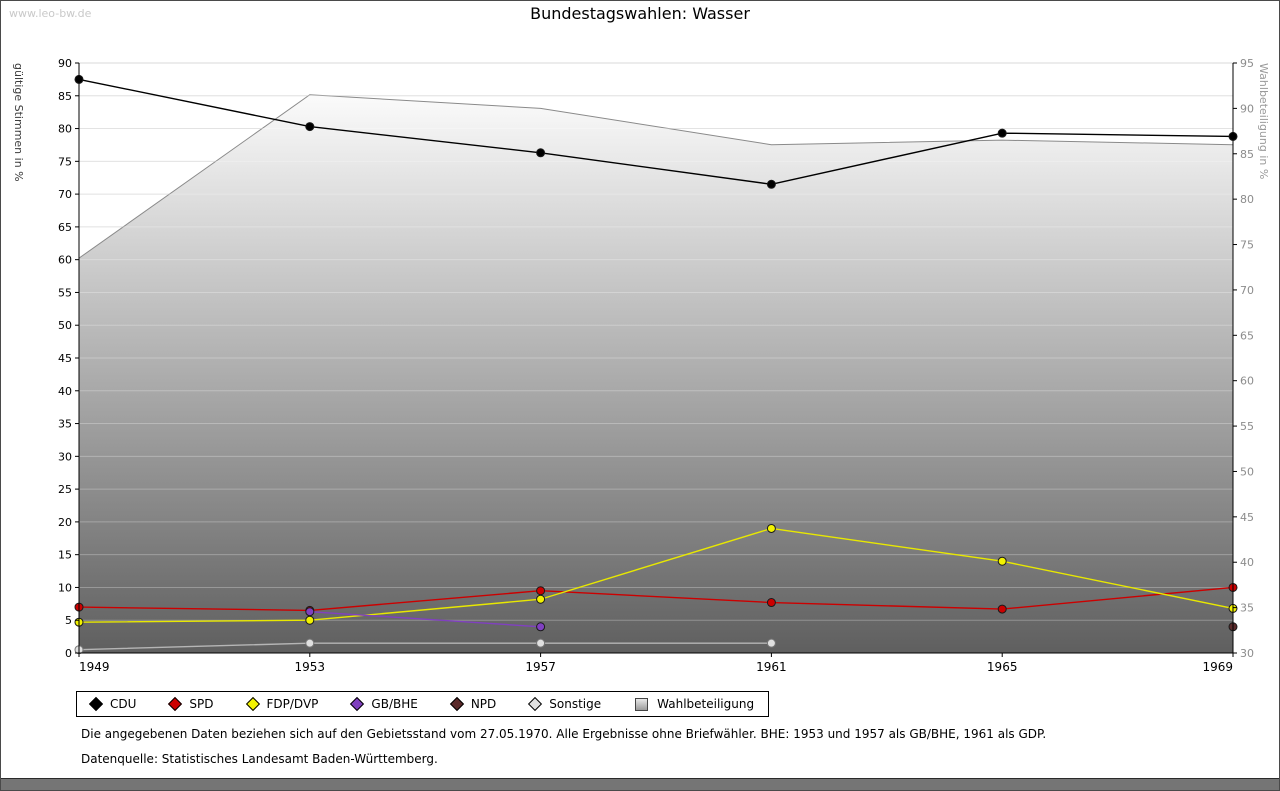  I want to click on legend-item-sonstige: Sonstige, so click(565, 704).